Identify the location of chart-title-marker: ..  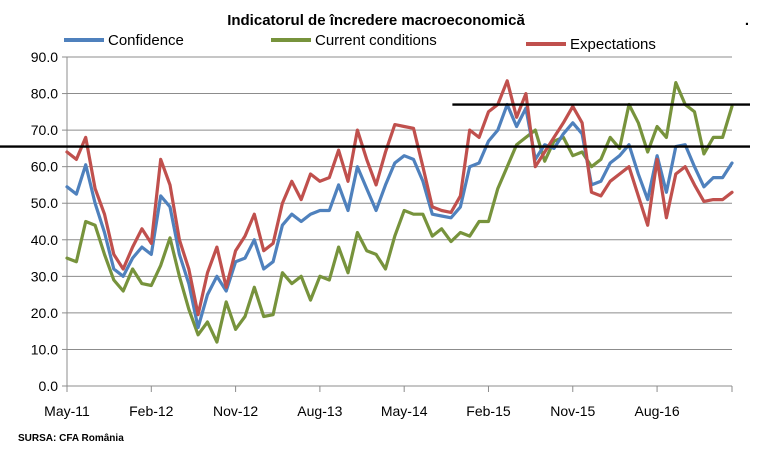
(747, 20).